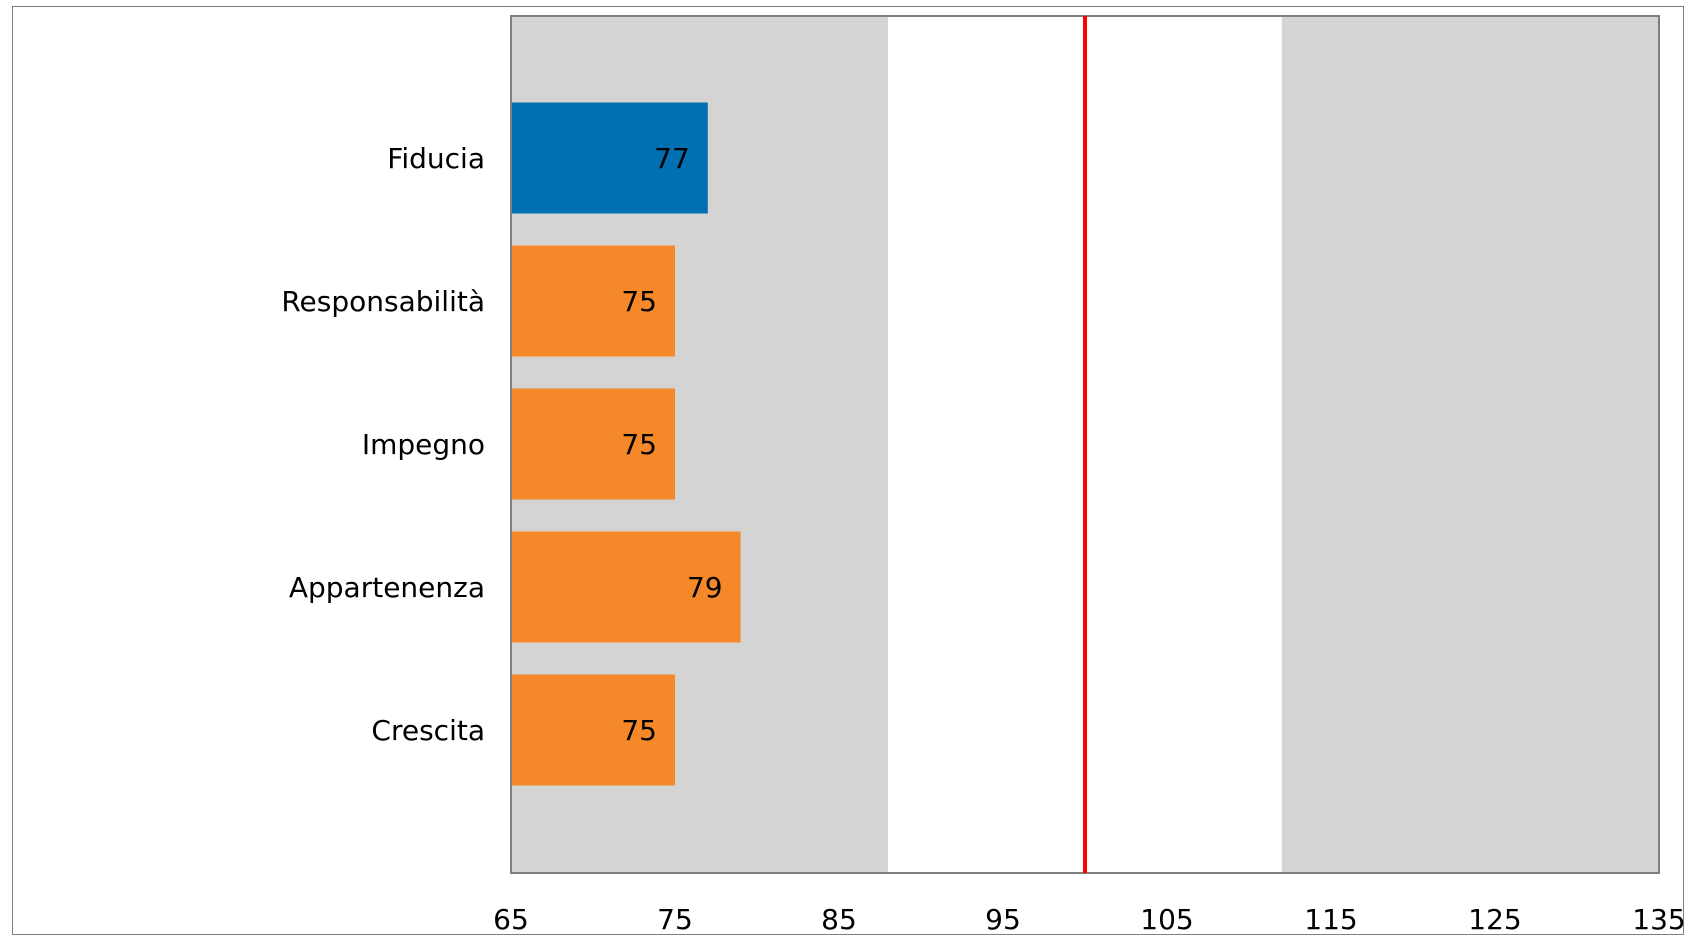 This screenshot has height=937, width=1686. Describe the element at coordinates (383, 301) in the screenshot. I see `category-label: Responsabilità` at that location.